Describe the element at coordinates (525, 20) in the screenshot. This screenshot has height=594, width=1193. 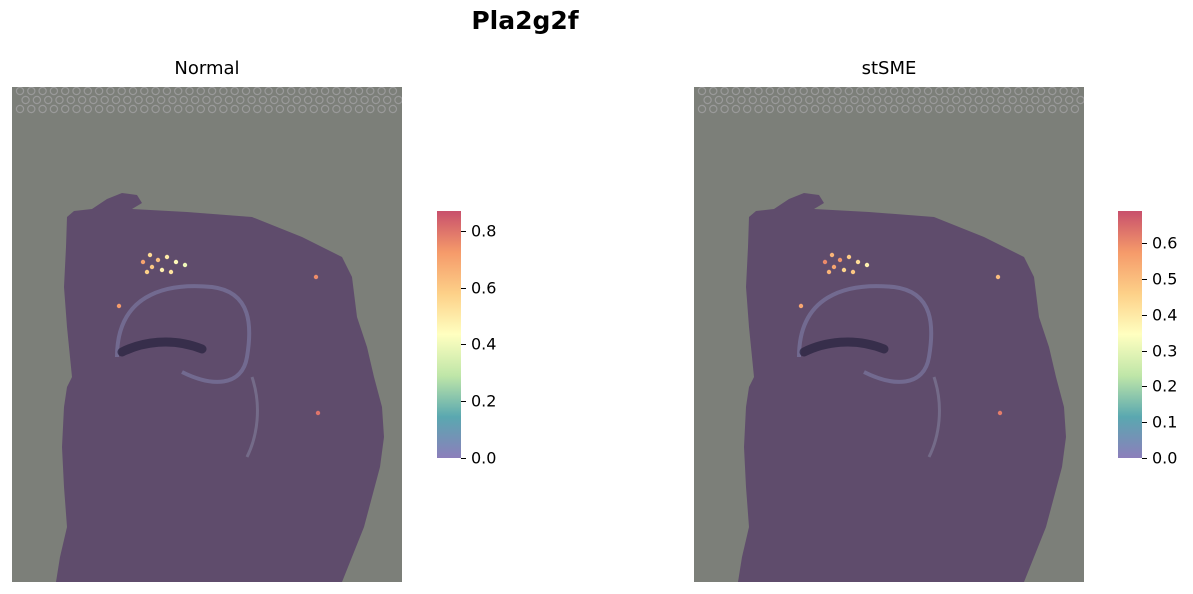
I see `figure-title: Pla2g2f` at that location.